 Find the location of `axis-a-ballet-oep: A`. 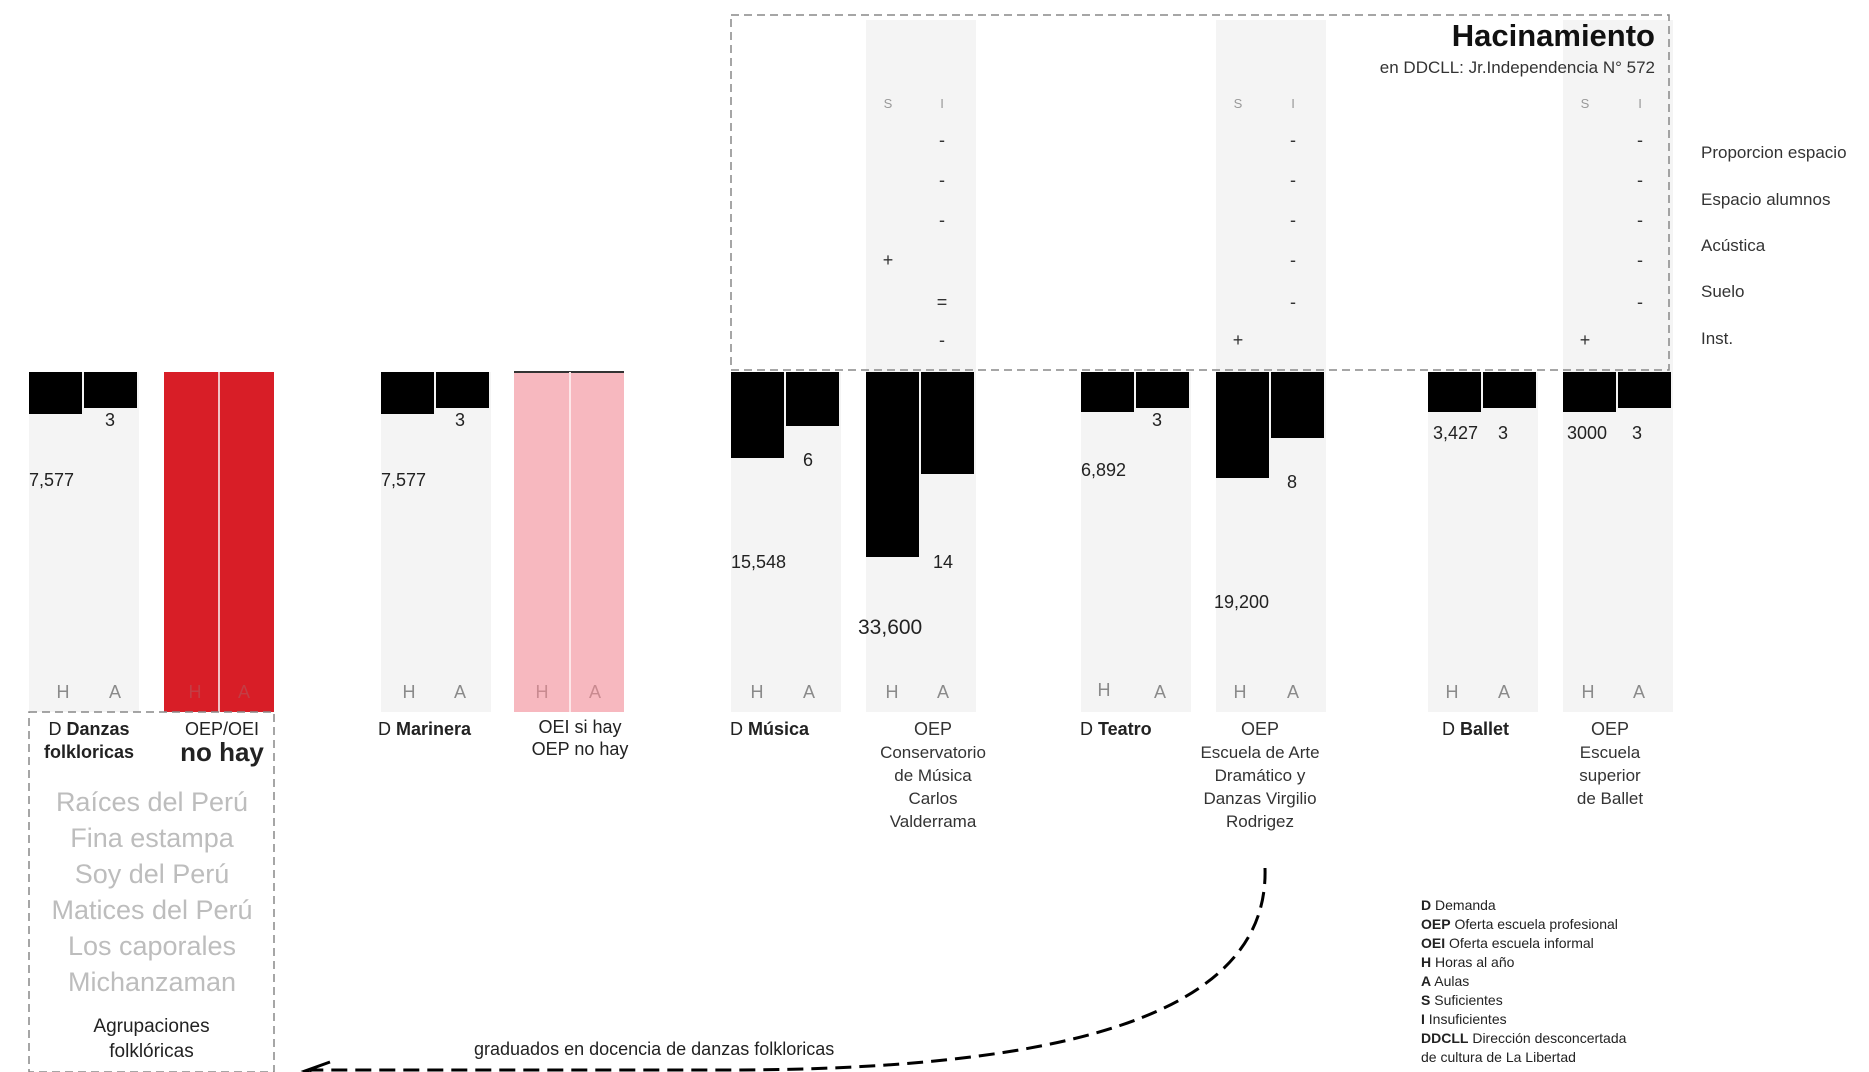

axis-a-ballet-oep: A is located at coordinates (1638, 692).